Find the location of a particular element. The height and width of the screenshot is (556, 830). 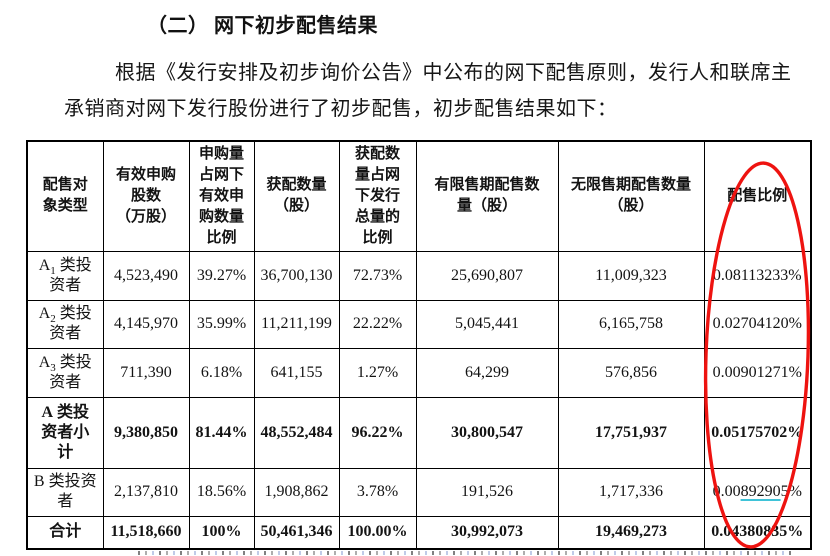

table-cell: 11,009,323 is located at coordinates (631, 275).